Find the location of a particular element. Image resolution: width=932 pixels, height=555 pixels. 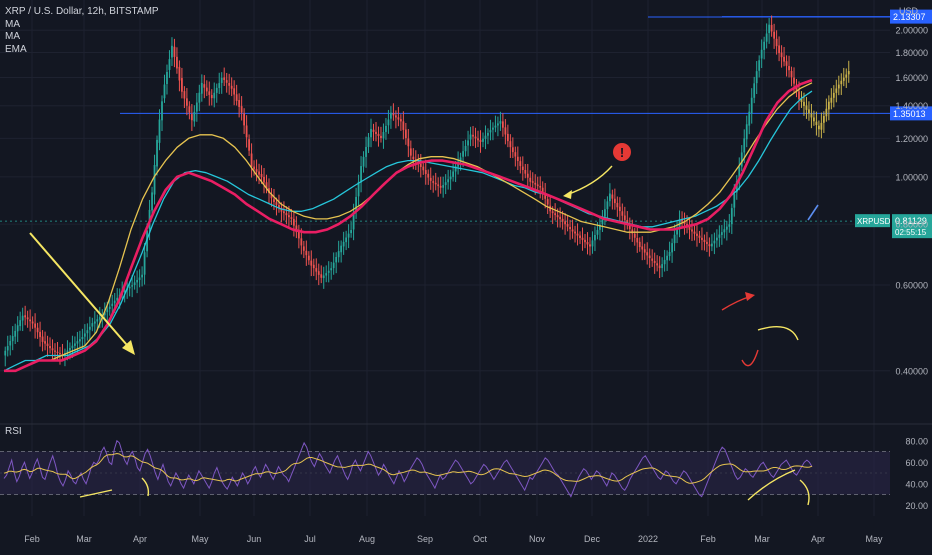

symbol-title: XRP / U.S. Dollar, 12h, BITSTAMP is located at coordinates (82, 11).